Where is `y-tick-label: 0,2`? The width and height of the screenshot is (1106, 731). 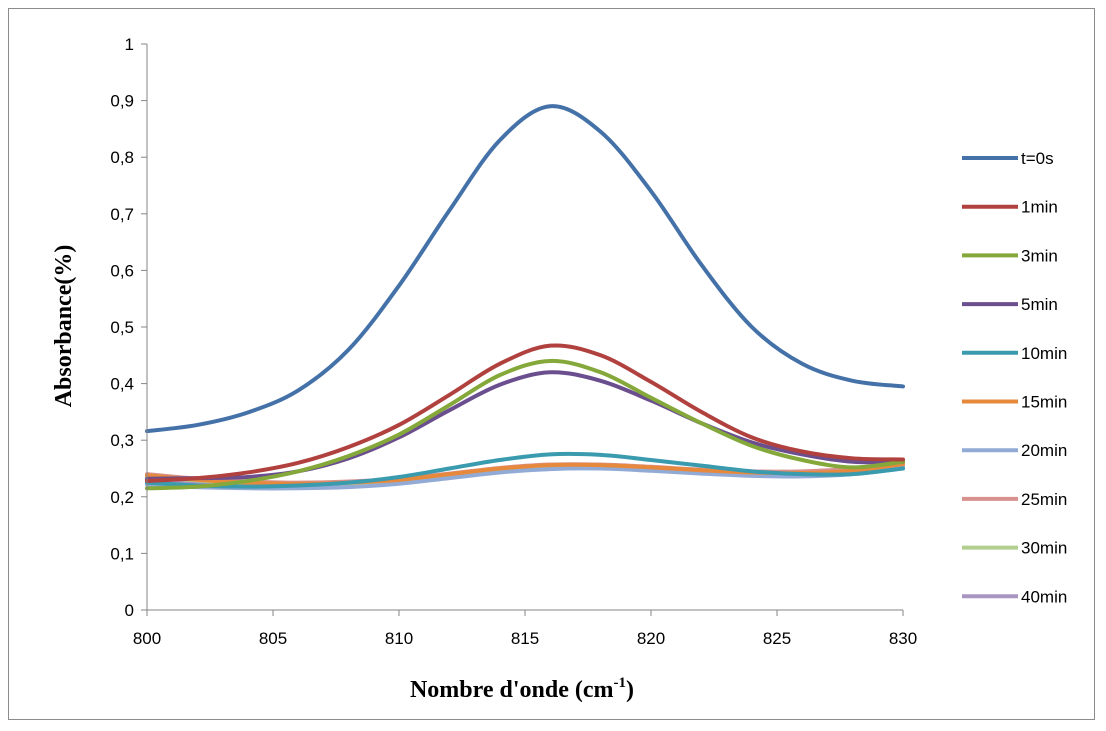
y-tick-label: 0,2 is located at coordinates (122, 497).